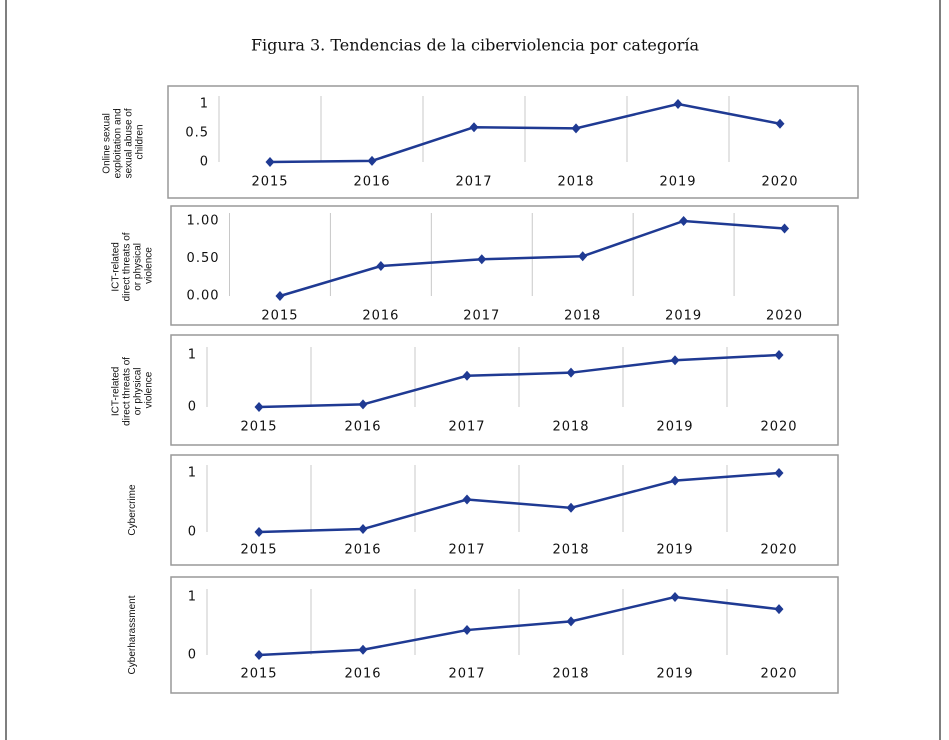  What do you see at coordinates (132, 510) in the screenshot?
I see `y-axis-label: Cybercrime` at bounding box center [132, 510].